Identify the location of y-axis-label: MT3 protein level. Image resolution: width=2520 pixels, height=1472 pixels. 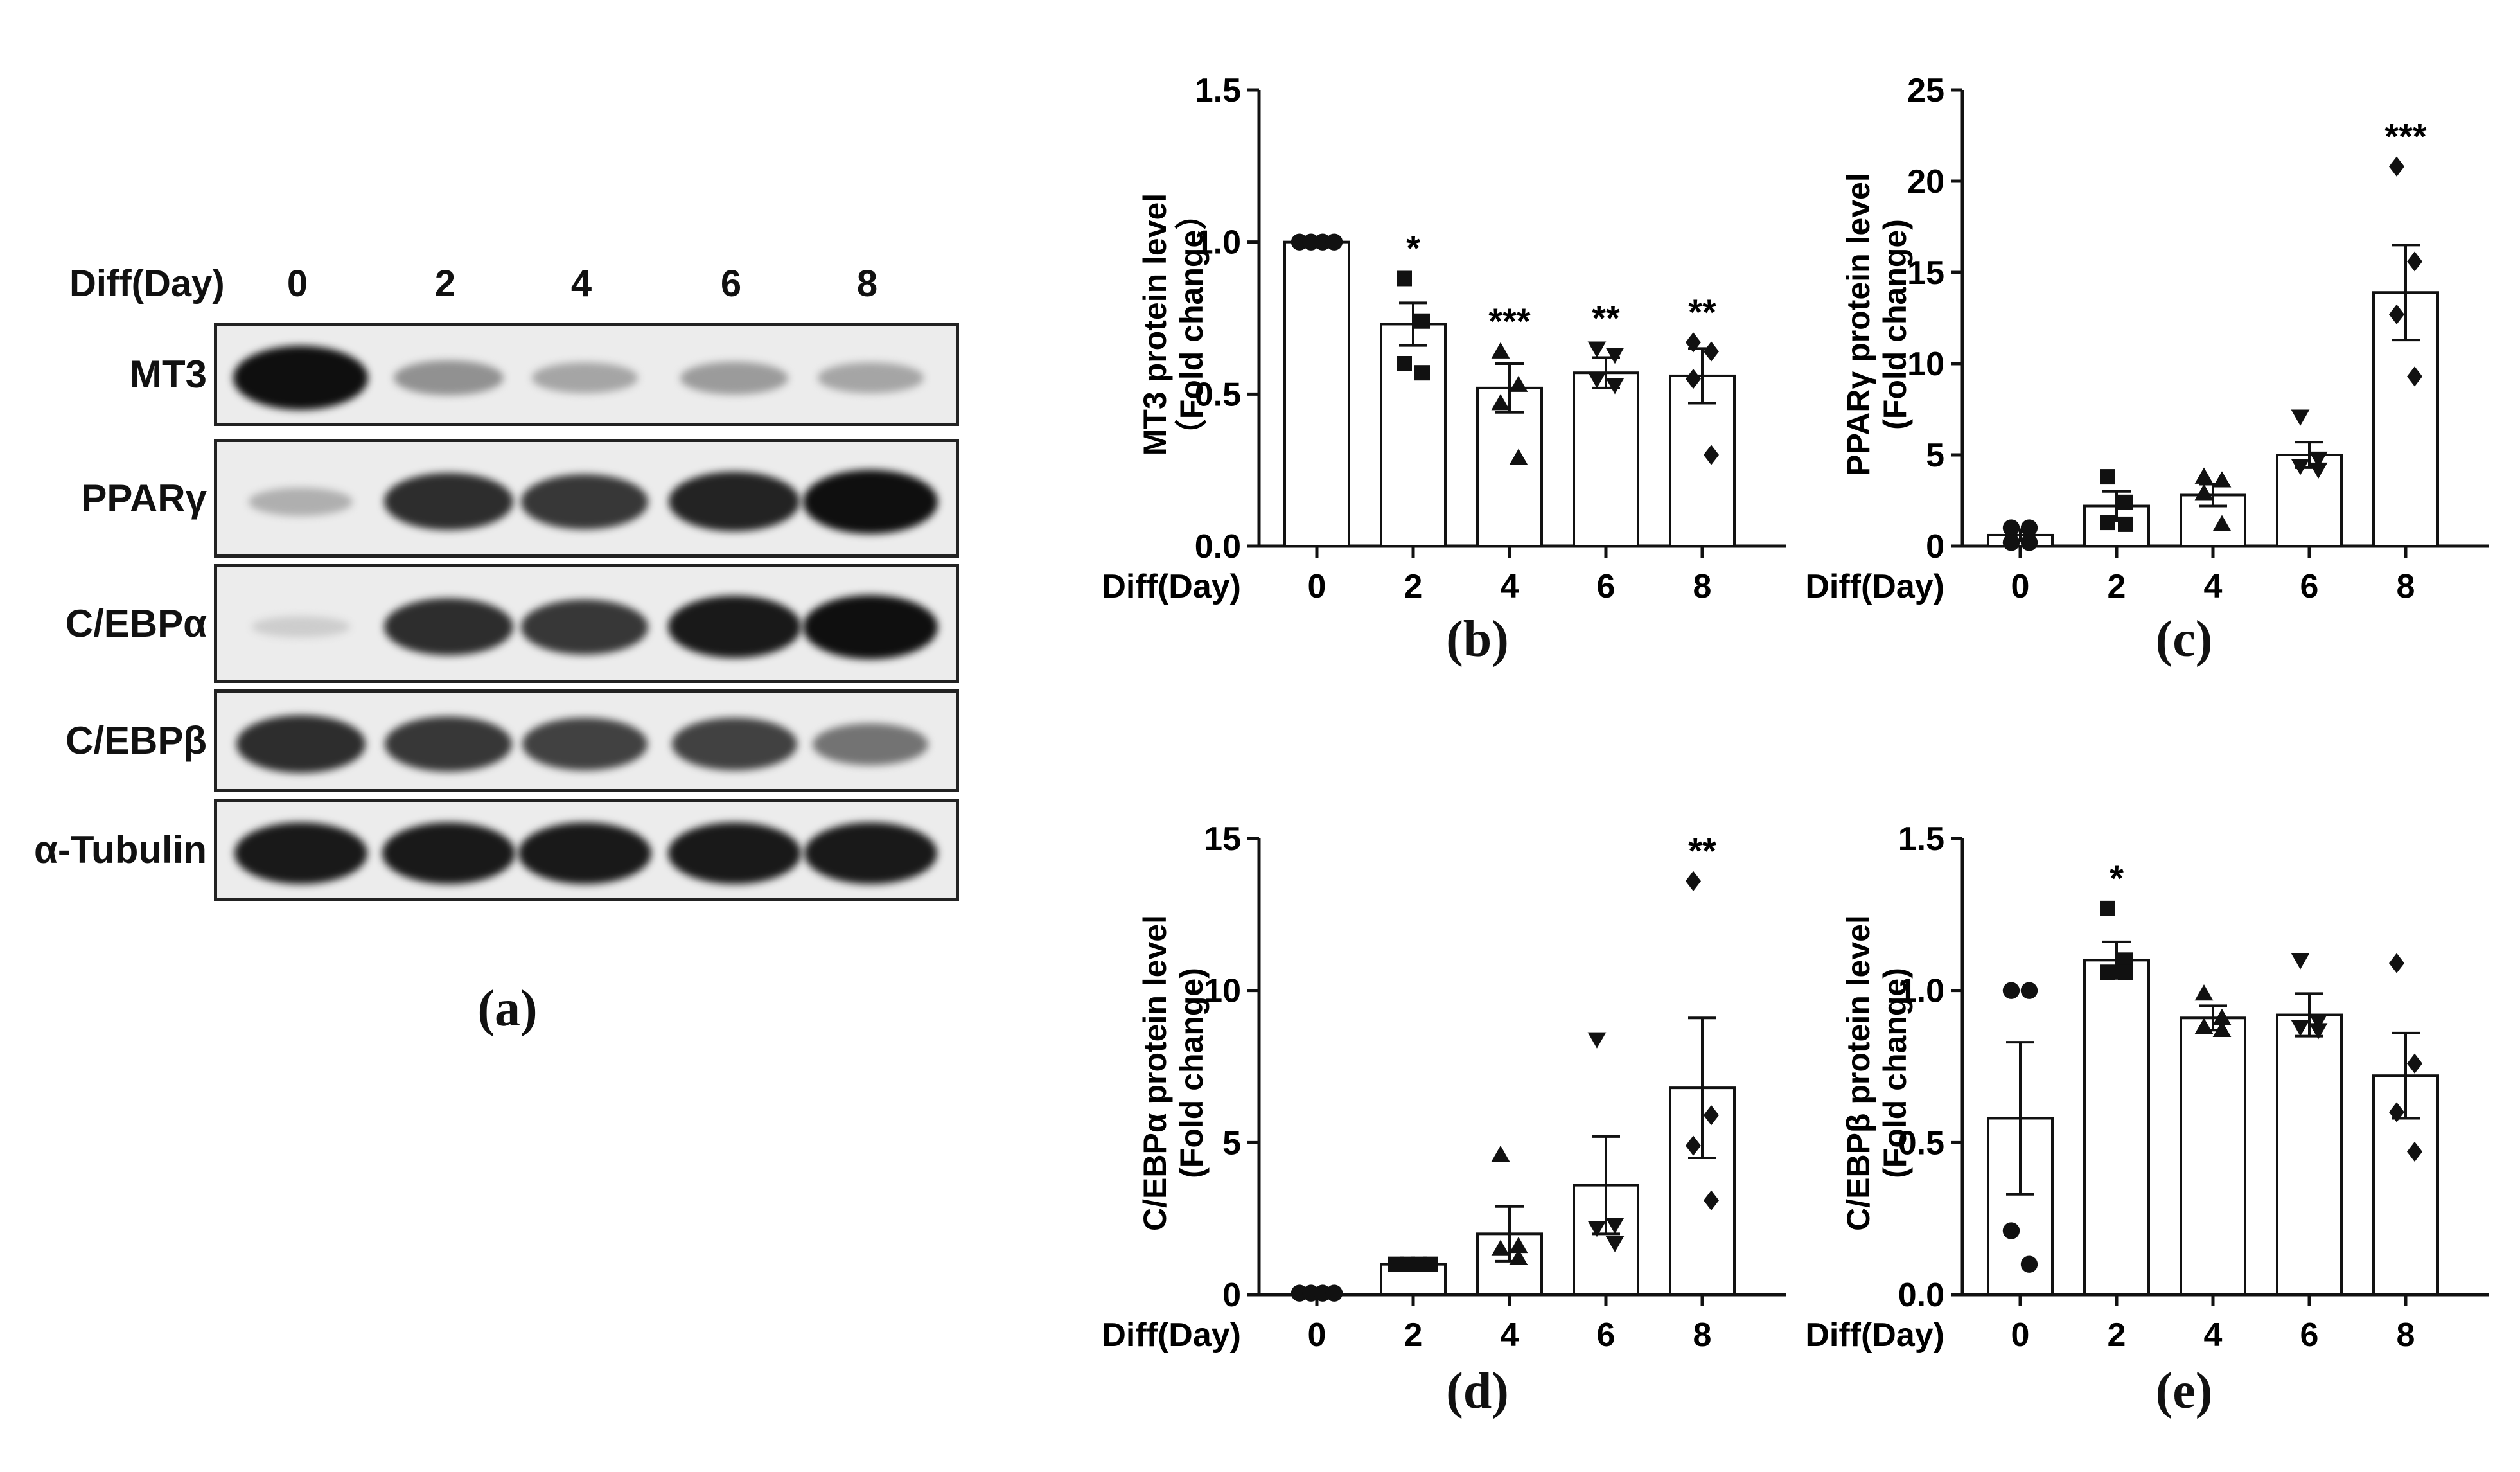
(1155, 324).